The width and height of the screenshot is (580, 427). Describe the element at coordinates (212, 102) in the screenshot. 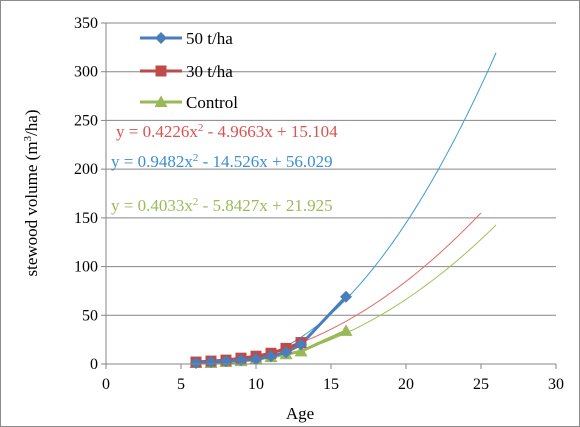

I see `legend-label-control: Control` at that location.